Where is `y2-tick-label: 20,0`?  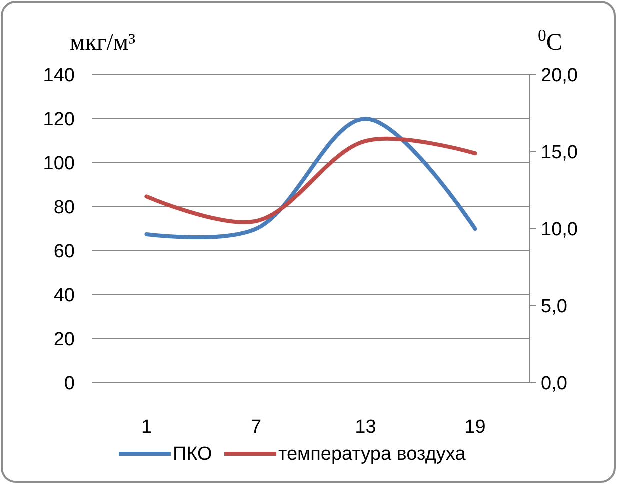 y2-tick-label: 20,0 is located at coordinates (559, 76).